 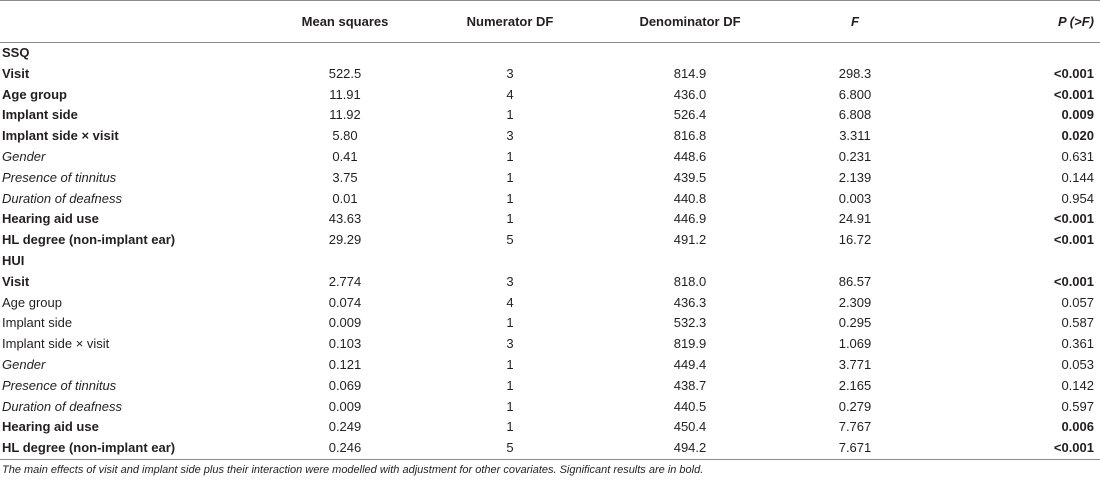 I want to click on section-header-row: HUI, so click(x=550, y=261).